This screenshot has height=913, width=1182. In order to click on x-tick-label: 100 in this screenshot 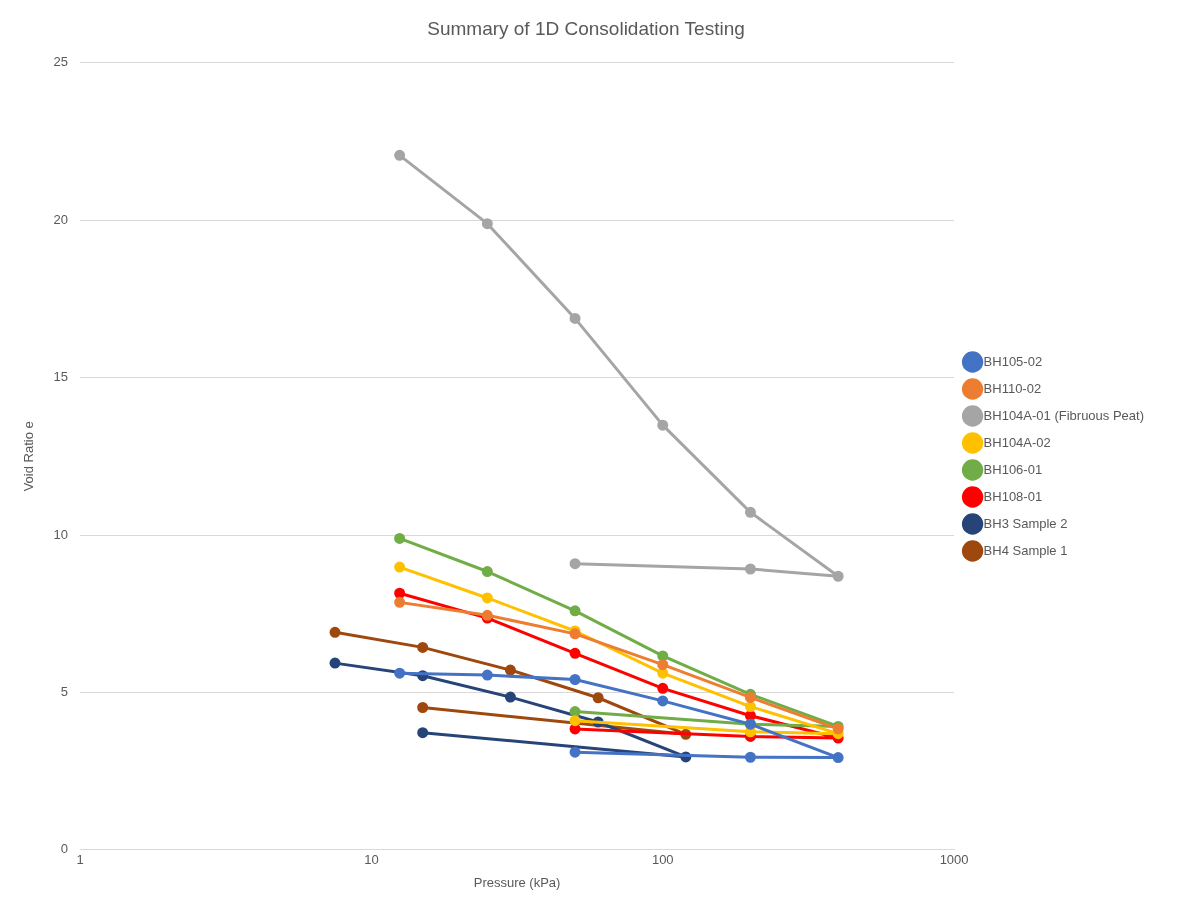, I will do `click(662, 860)`.